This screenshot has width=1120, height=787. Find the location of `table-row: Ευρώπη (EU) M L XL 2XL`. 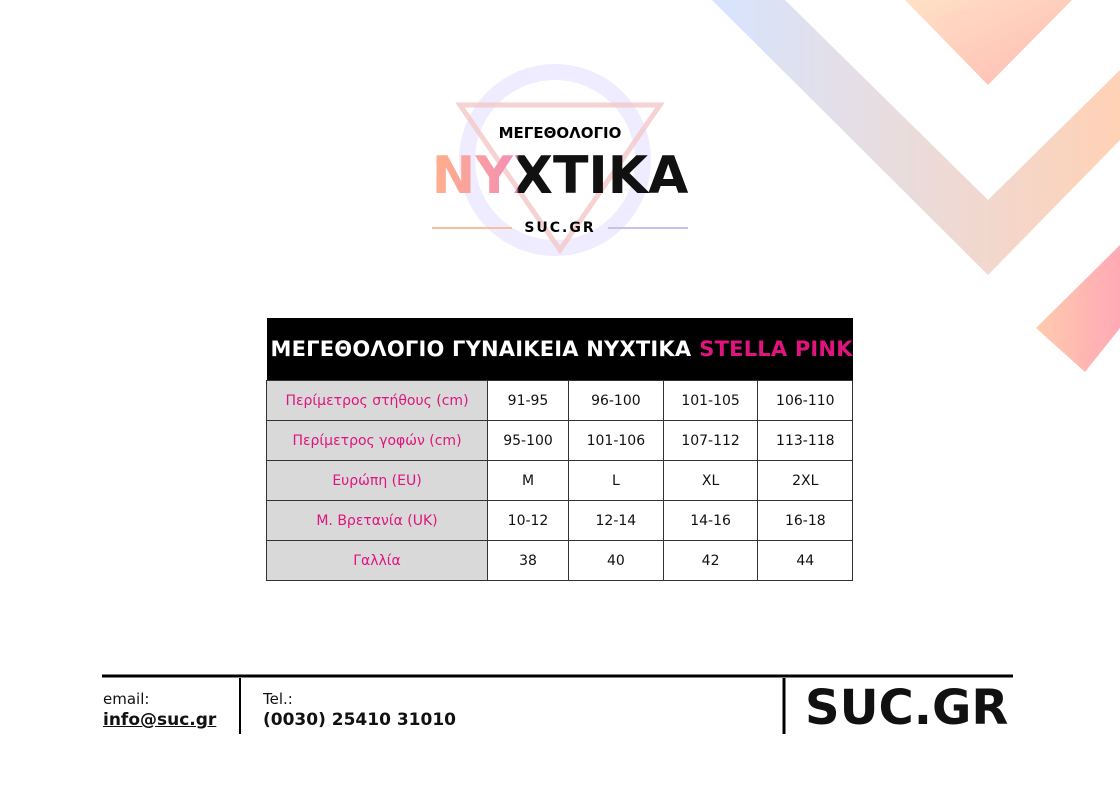

table-row: Ευρώπη (EU) M L XL 2XL is located at coordinates (560, 480).